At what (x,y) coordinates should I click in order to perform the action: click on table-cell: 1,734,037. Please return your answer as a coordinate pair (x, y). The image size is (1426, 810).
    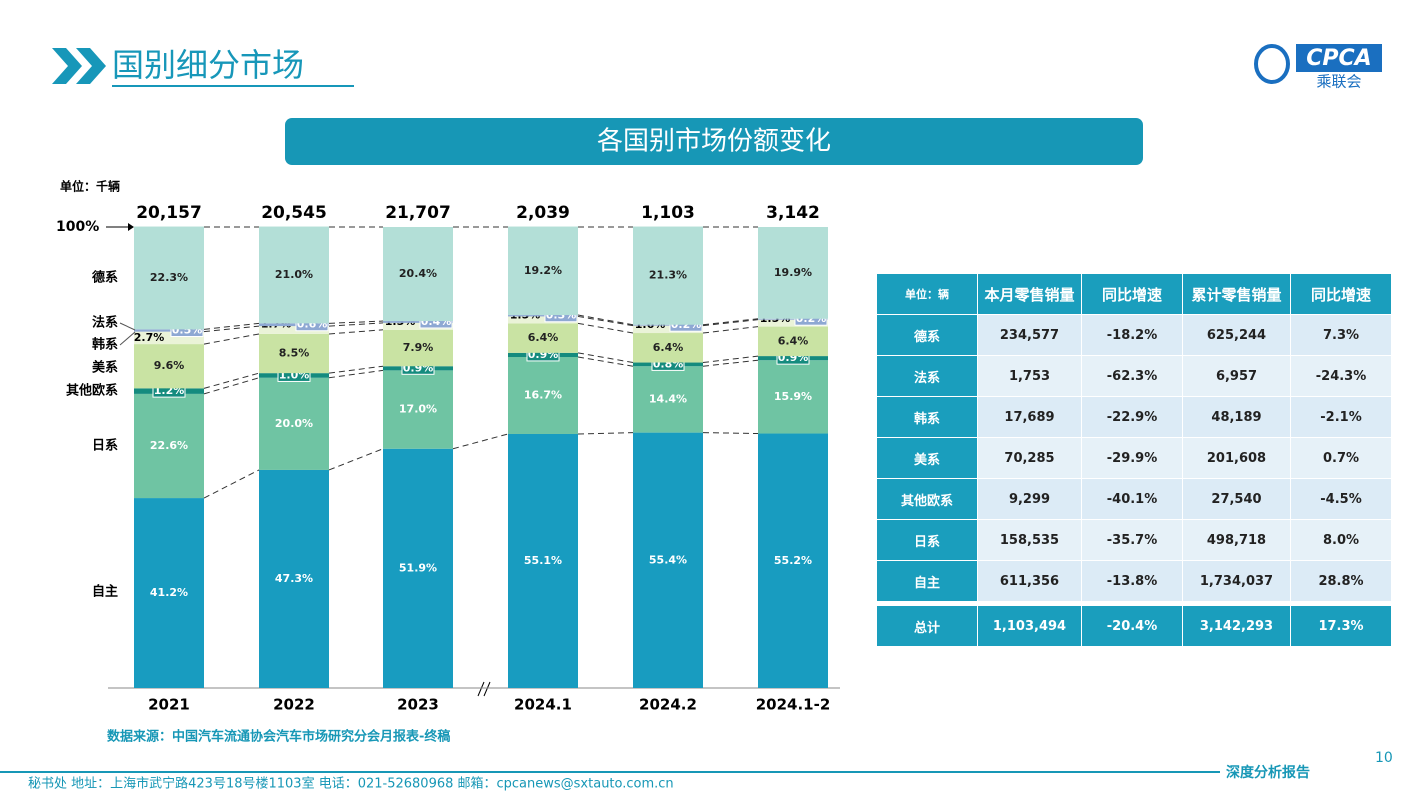
    Looking at the image, I should click on (1237, 581).